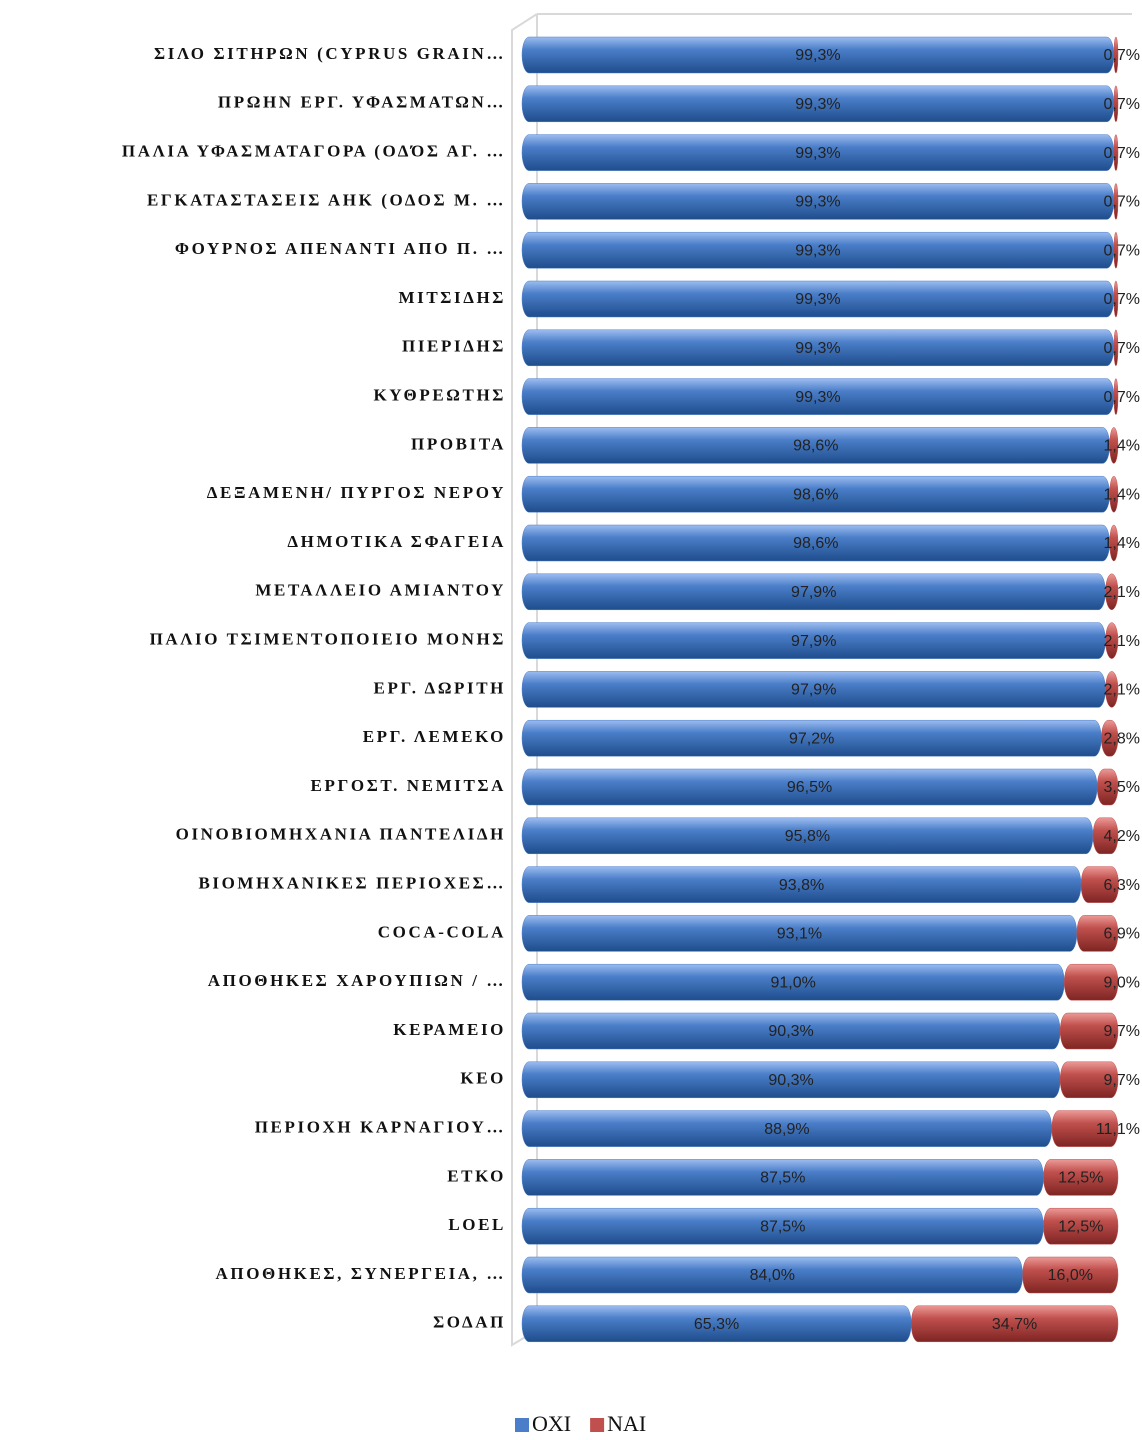 This screenshot has height=1440, width=1142. Describe the element at coordinates (626, 1423) in the screenshot. I see `legend-label: ΝΑΙ` at that location.